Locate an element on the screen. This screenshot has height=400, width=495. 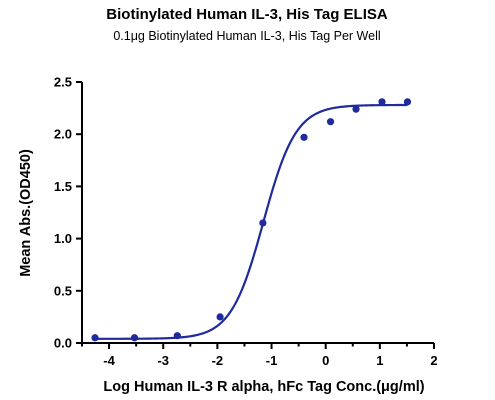
y-tick-label: 2.5 is located at coordinates (63, 82).